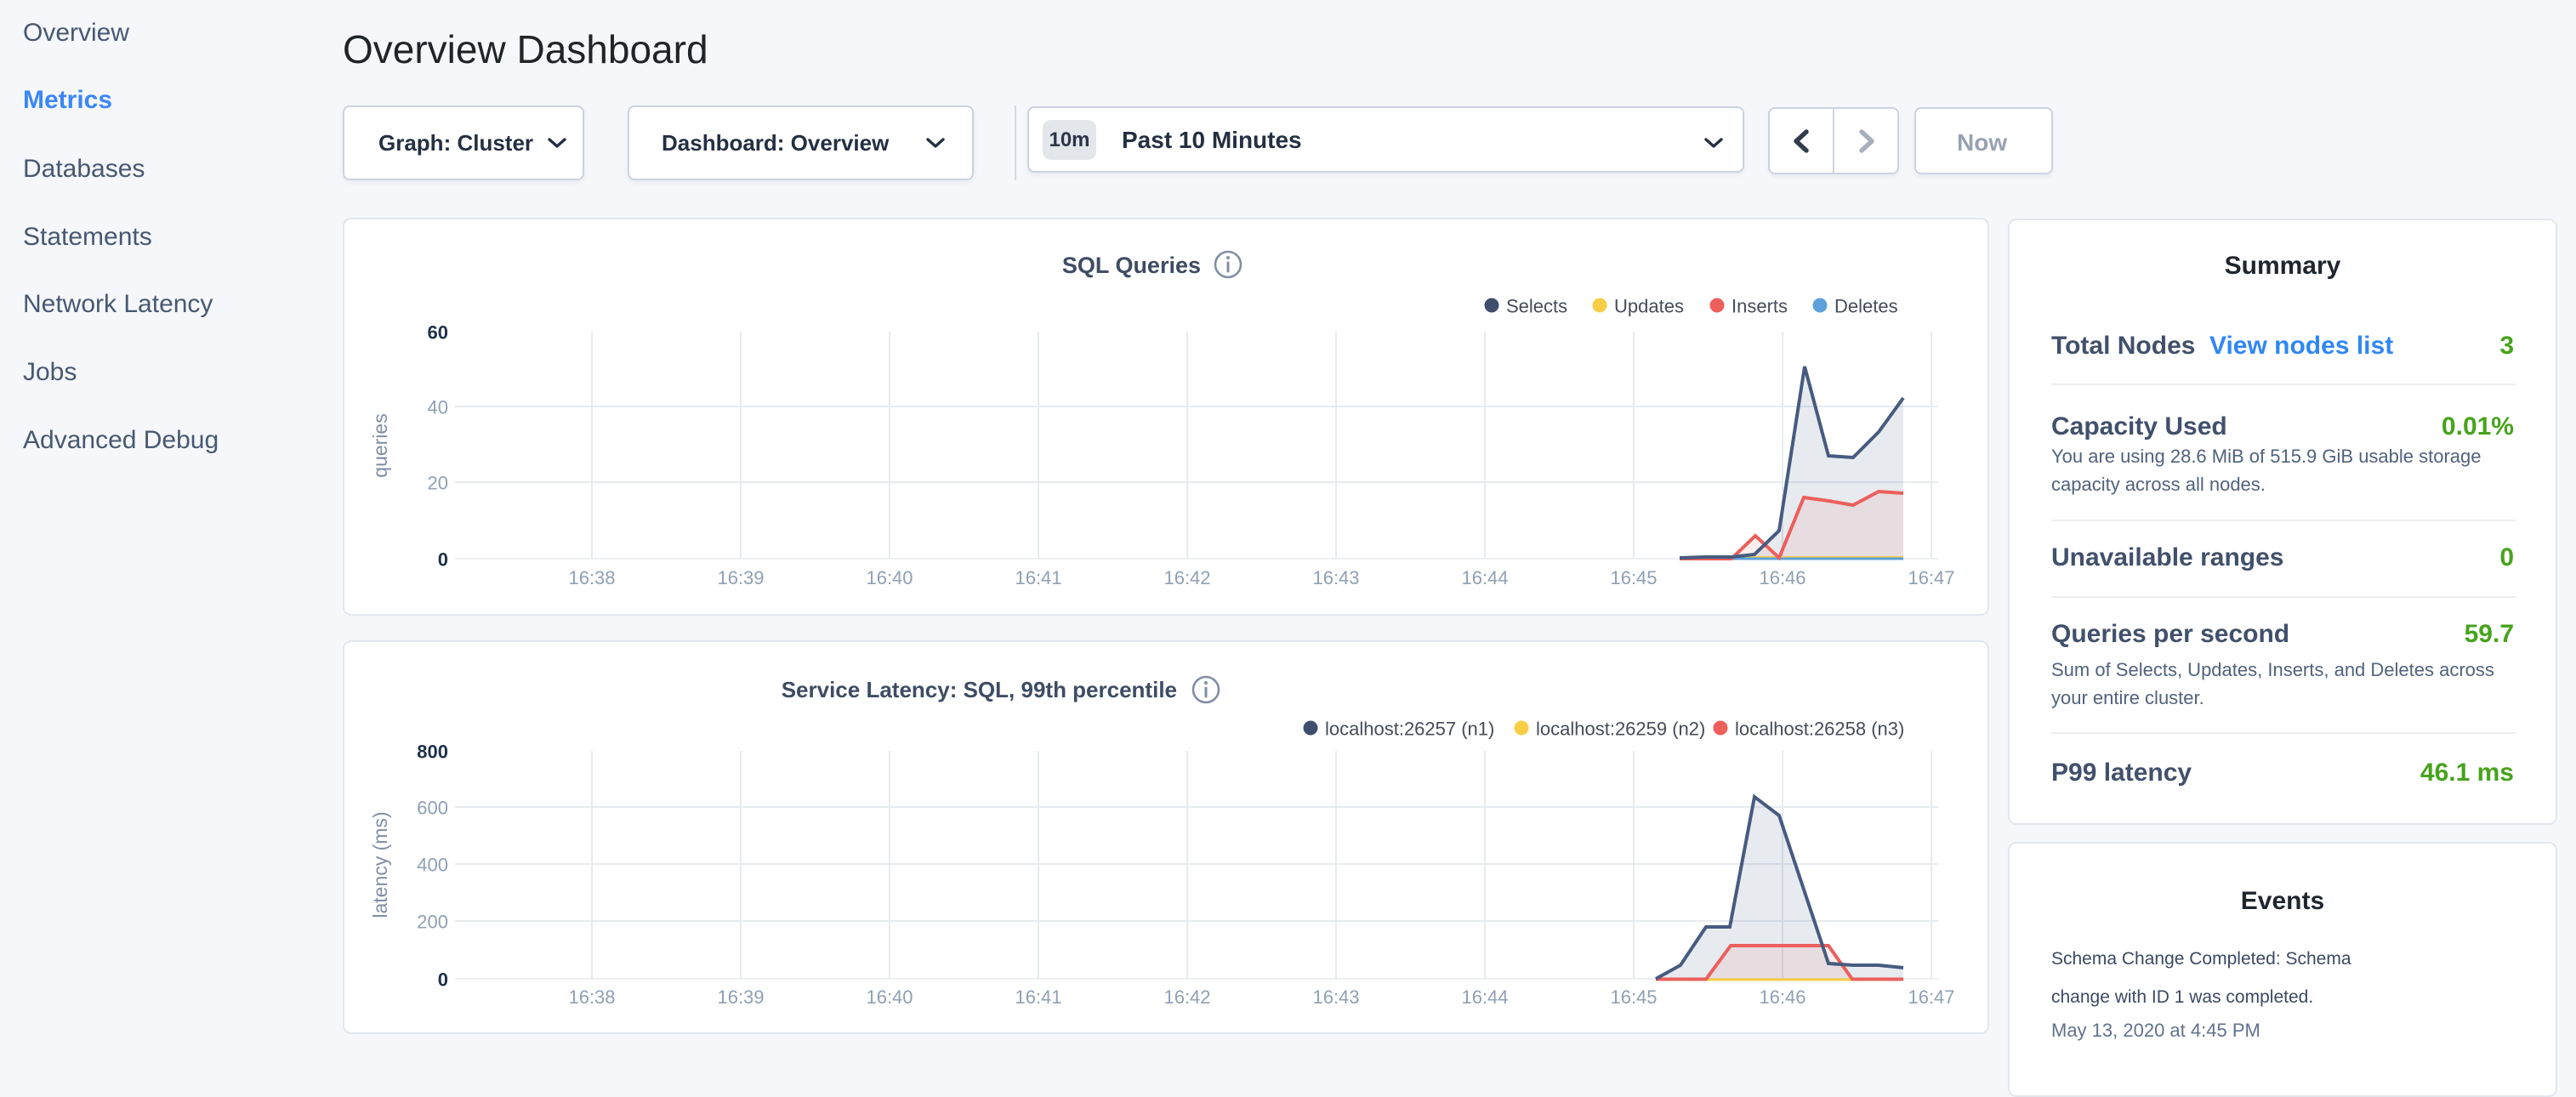 This screenshot has width=2576, height=1097. I want to click on svg-text: latency (ms), so click(380, 864).